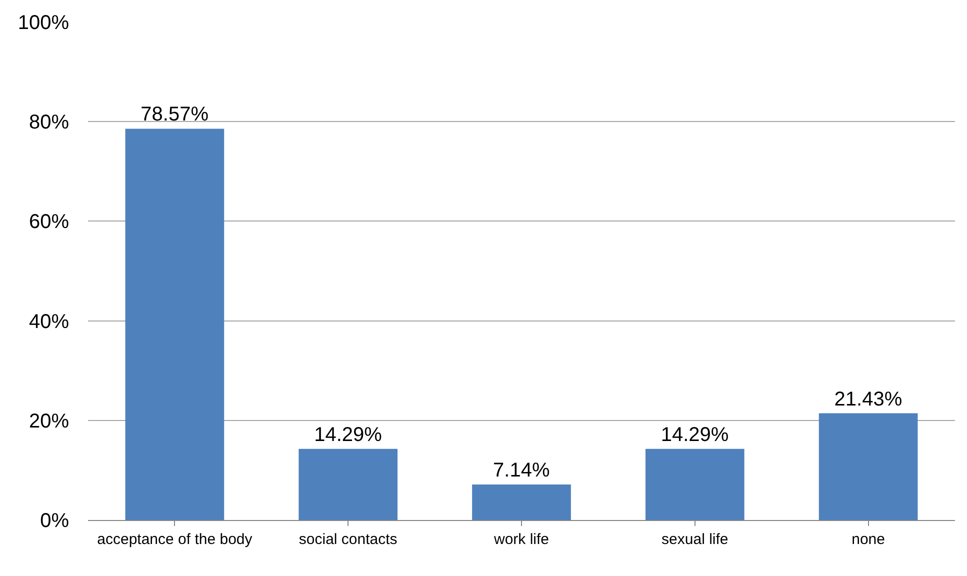 This screenshot has height=576, width=967. Describe the element at coordinates (521, 539) in the screenshot. I see `x-tick-label: work life` at that location.